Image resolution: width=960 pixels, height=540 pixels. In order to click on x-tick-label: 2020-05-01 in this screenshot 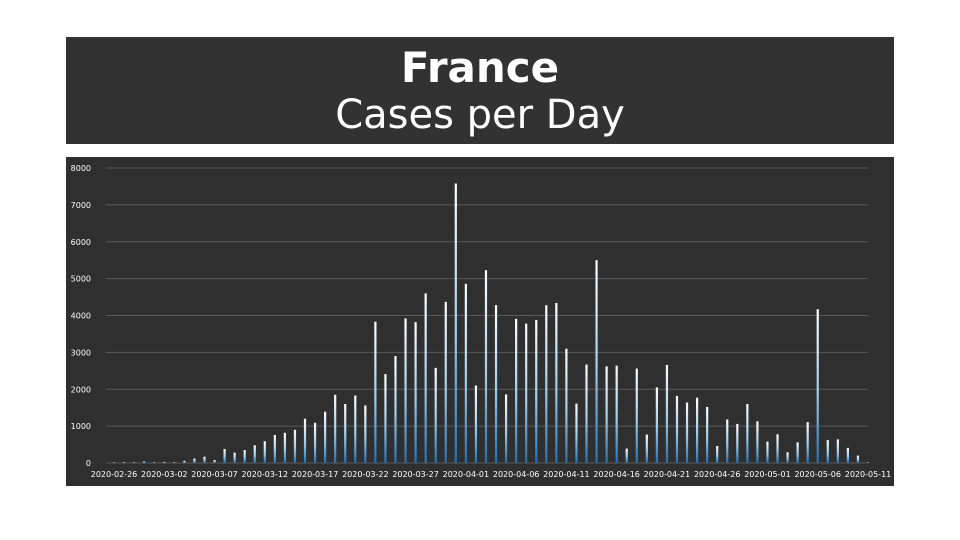, I will do `click(767, 474)`.